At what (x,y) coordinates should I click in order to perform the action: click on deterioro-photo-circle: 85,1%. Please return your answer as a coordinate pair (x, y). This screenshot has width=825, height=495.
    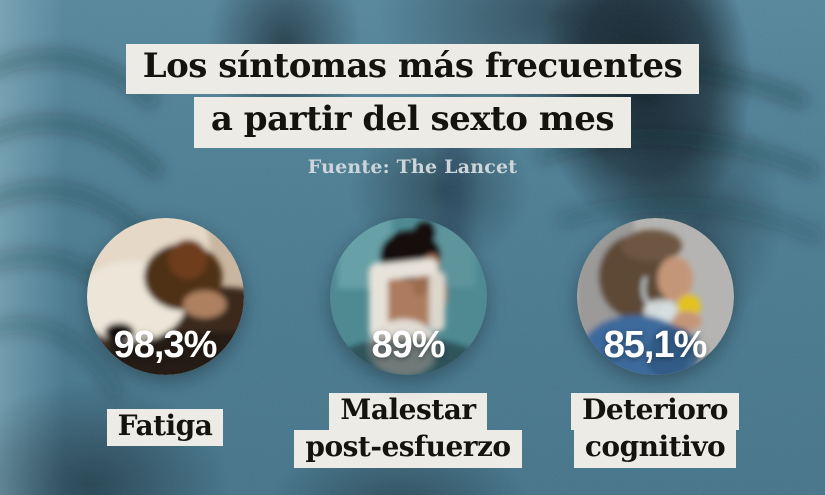
    Looking at the image, I should click on (655, 296).